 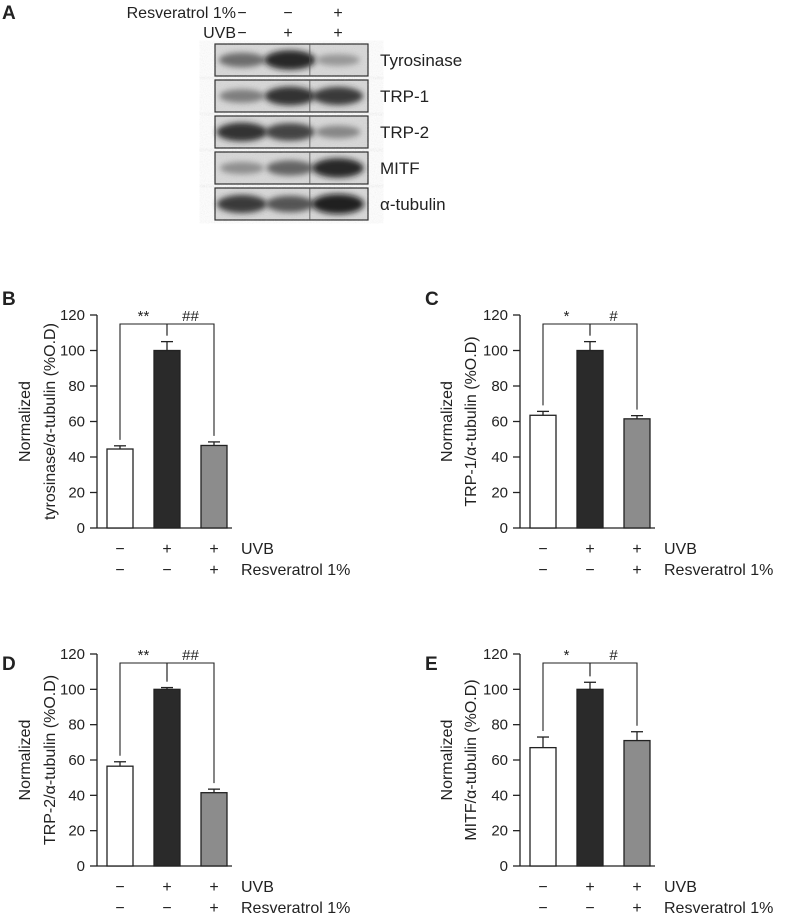 What do you see at coordinates (431, 664) in the screenshot?
I see `panel-letter: E` at bounding box center [431, 664].